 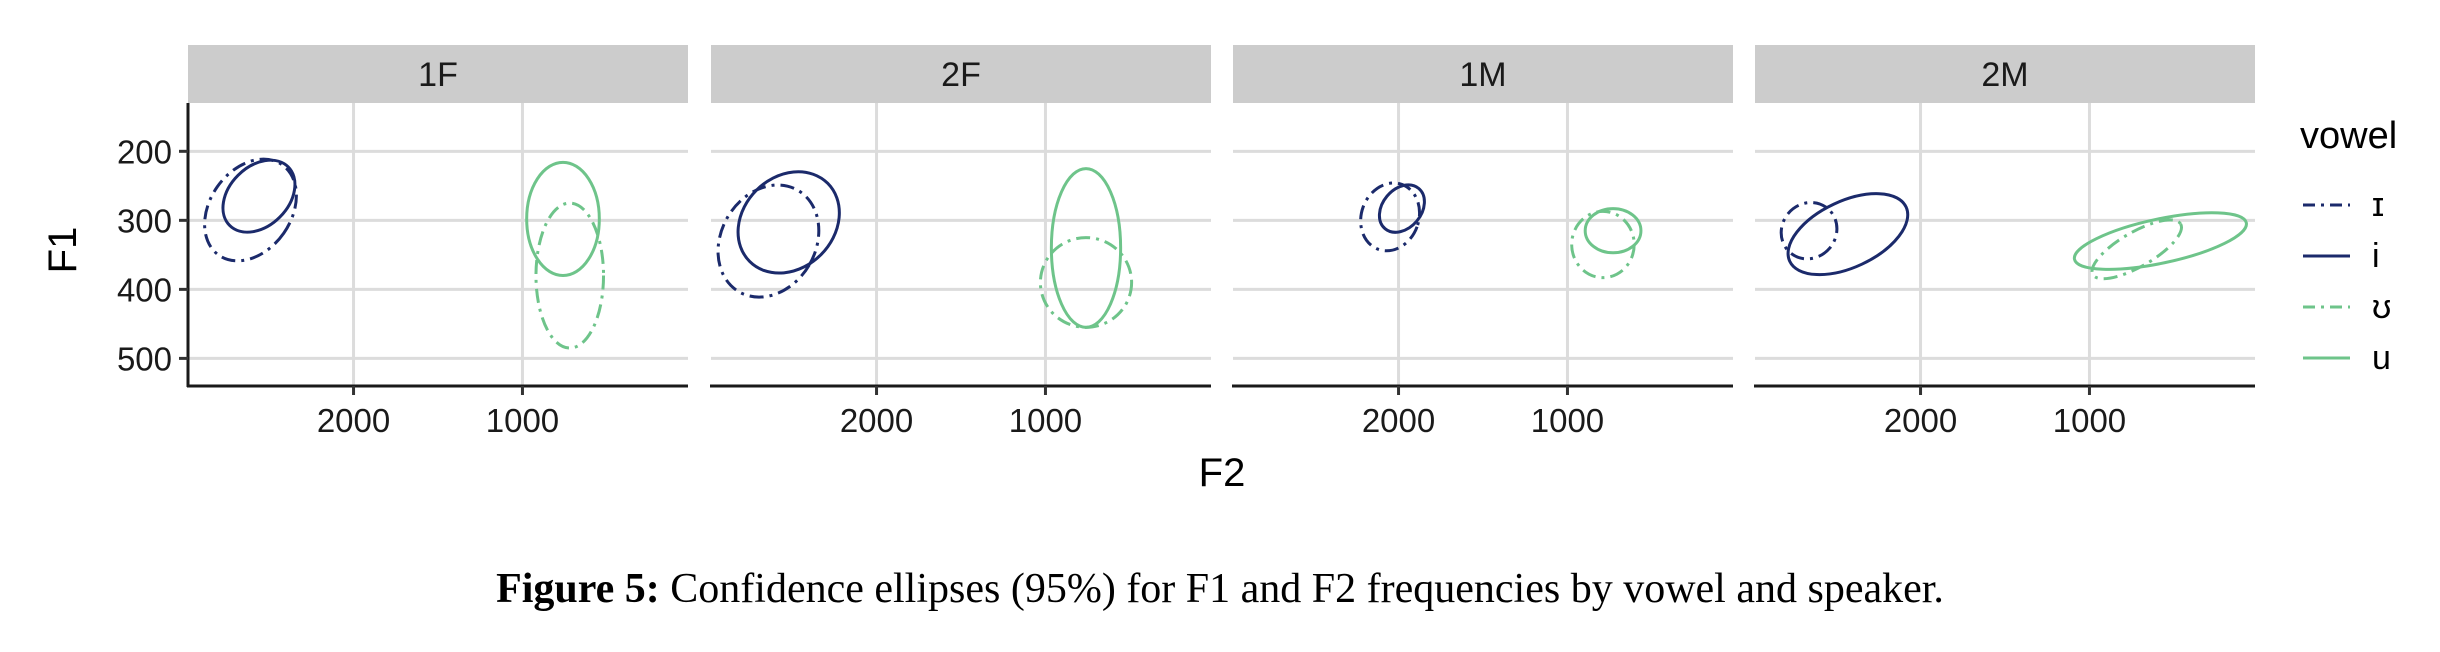 I want to click on legend-item: ɪ, so click(x=2343, y=205).